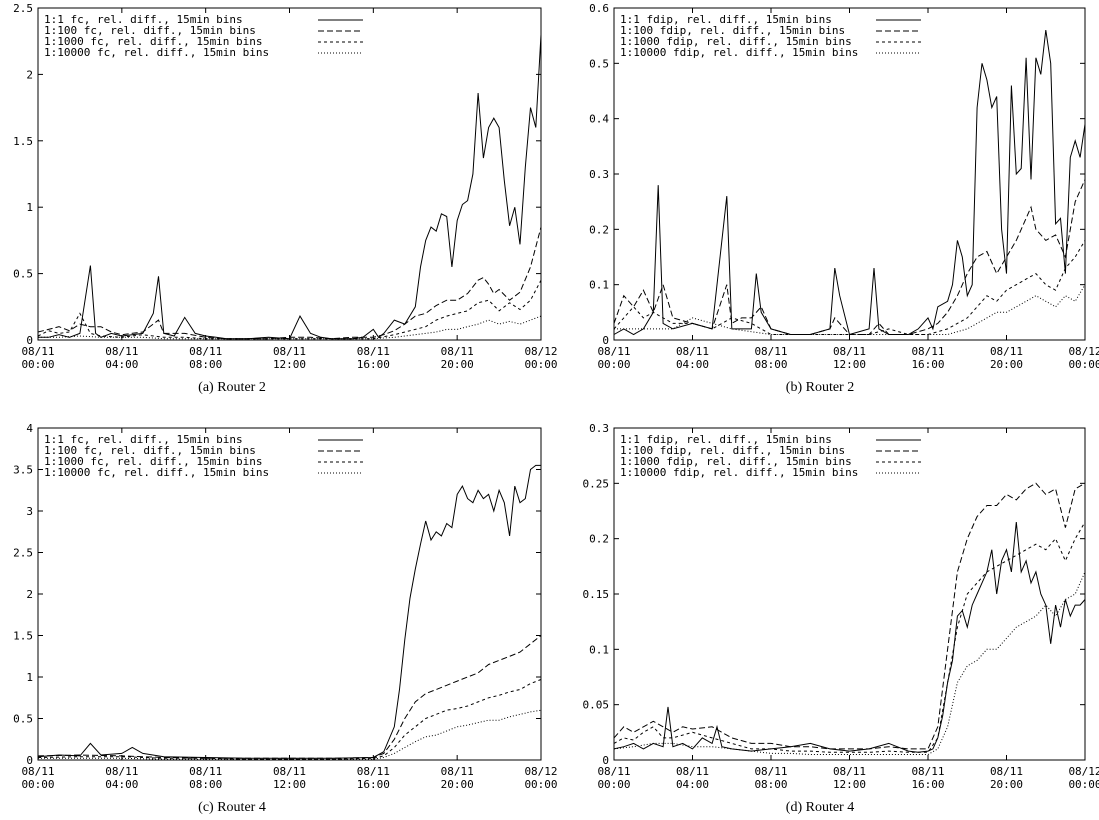  What do you see at coordinates (232, 387) in the screenshot?
I see `panel-caption: (a) Router 2` at bounding box center [232, 387].